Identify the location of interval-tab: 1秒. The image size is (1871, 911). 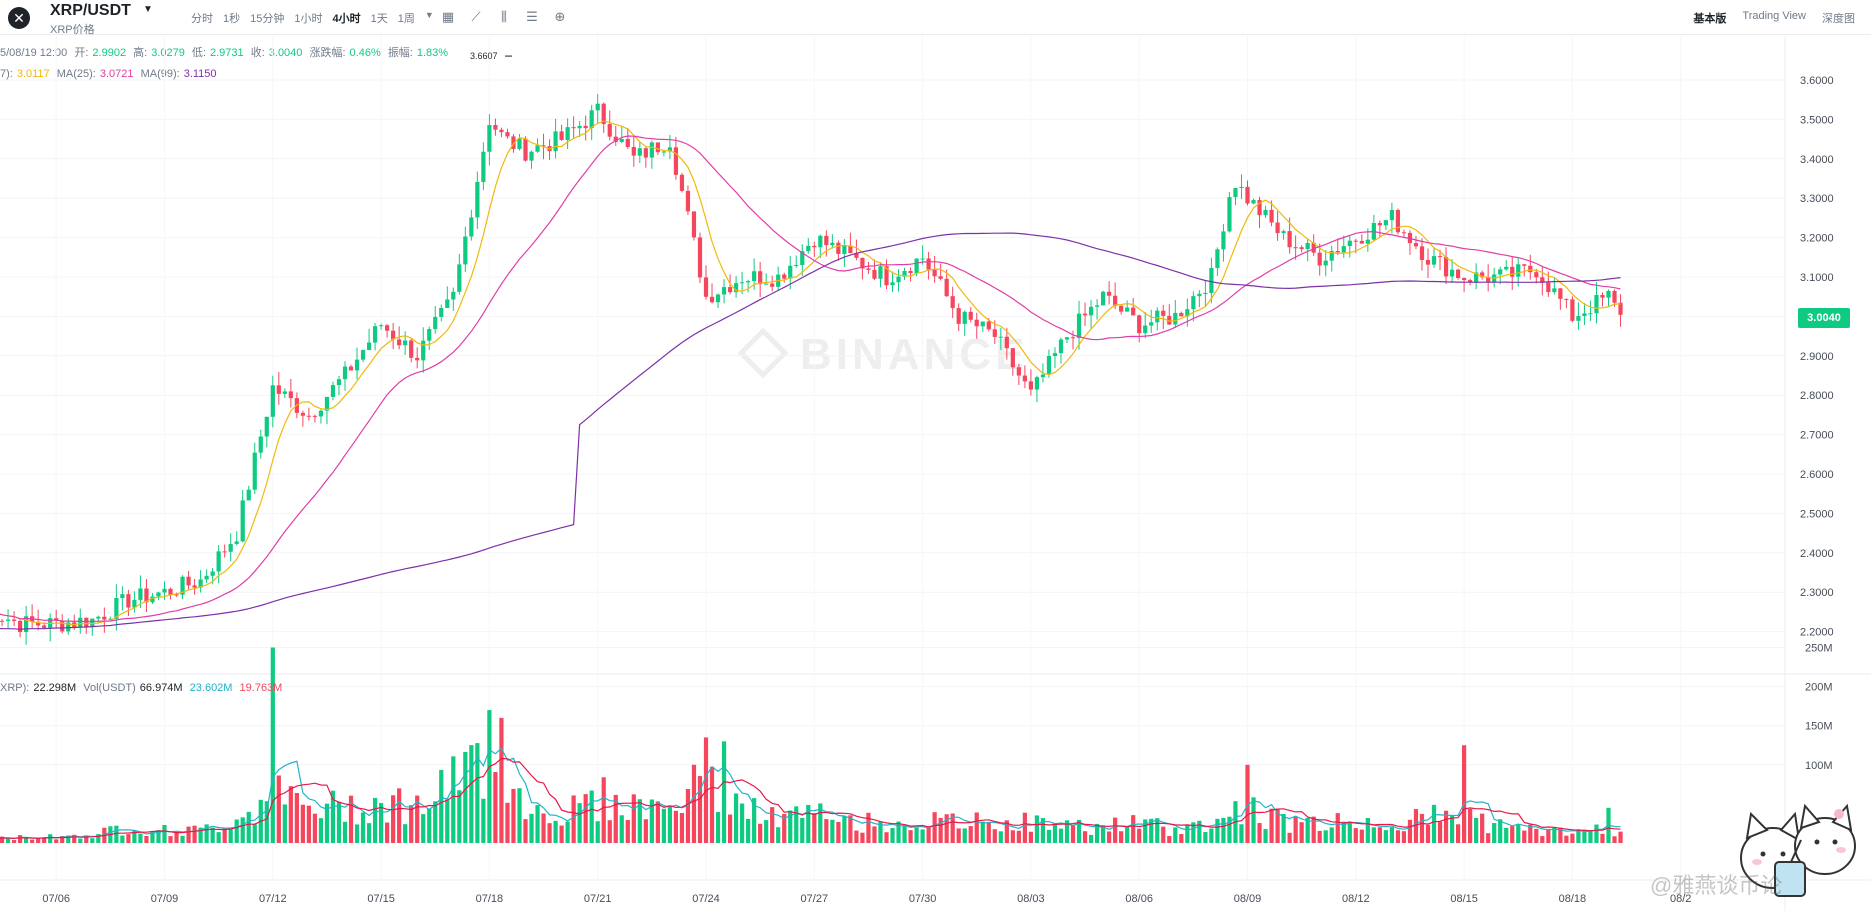
(232, 19).